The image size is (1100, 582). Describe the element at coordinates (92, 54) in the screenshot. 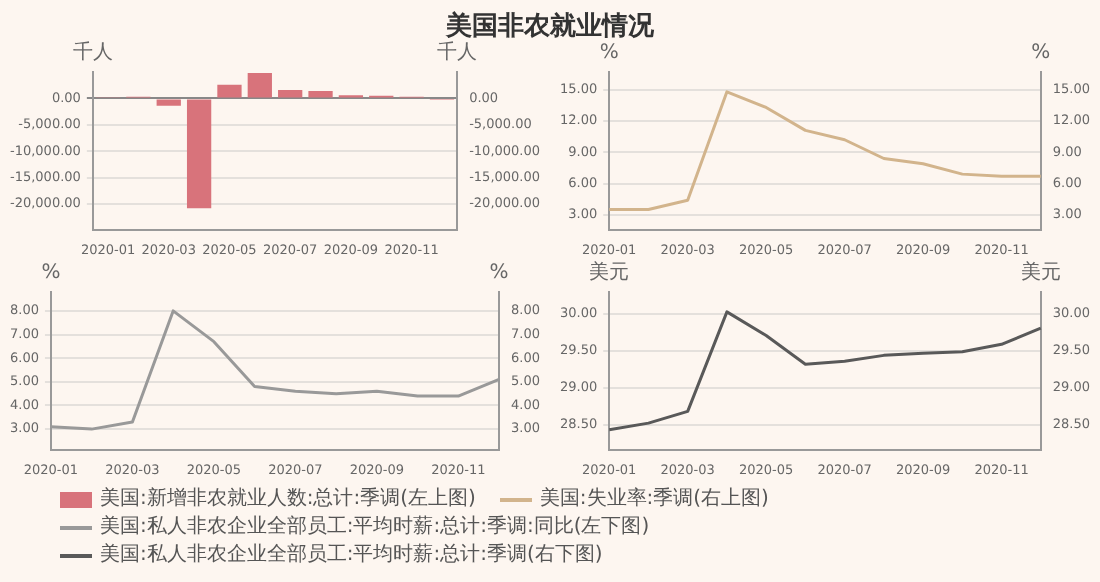

I see `y-axis-title: 千人` at that location.